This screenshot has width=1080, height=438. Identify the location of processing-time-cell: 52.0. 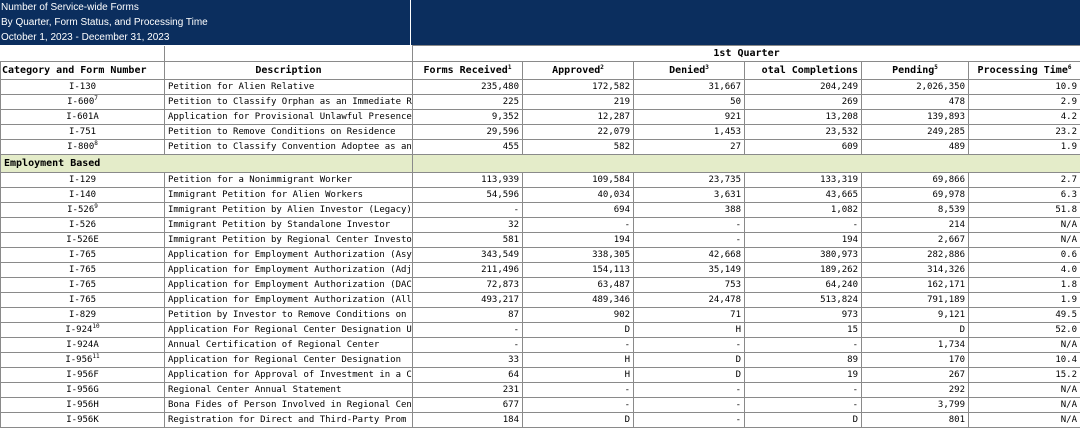
(1023, 330).